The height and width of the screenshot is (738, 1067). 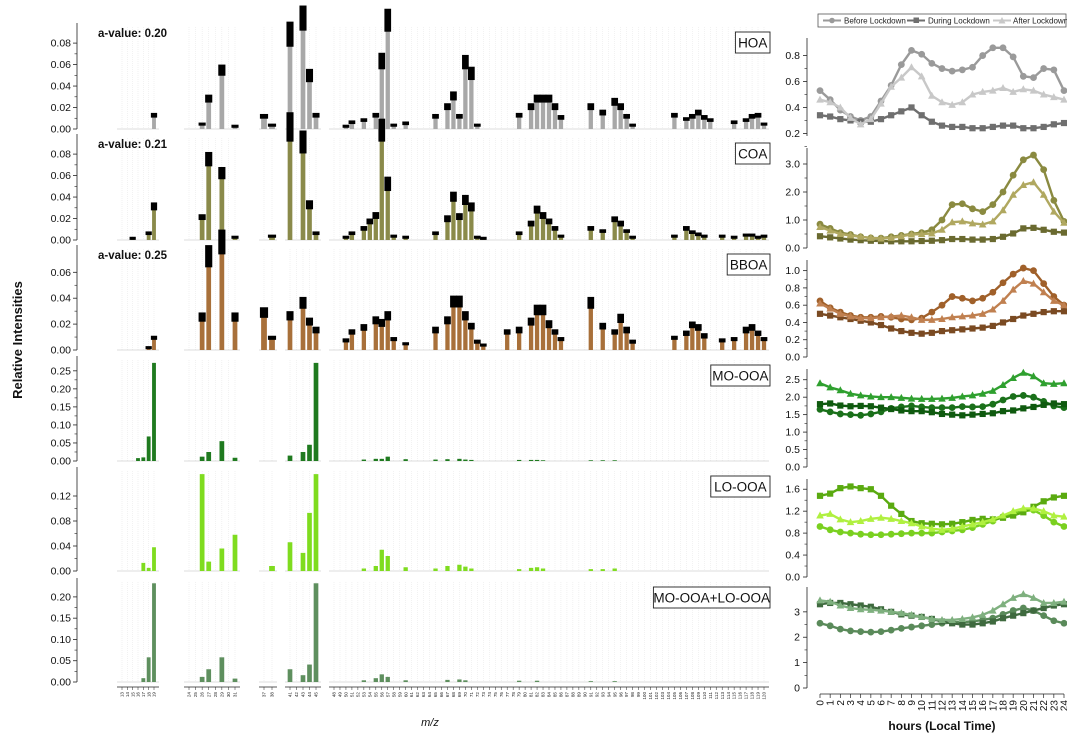 What do you see at coordinates (148, 695) in the screenshot?
I see `mz-tick-label: 18` at bounding box center [148, 695].